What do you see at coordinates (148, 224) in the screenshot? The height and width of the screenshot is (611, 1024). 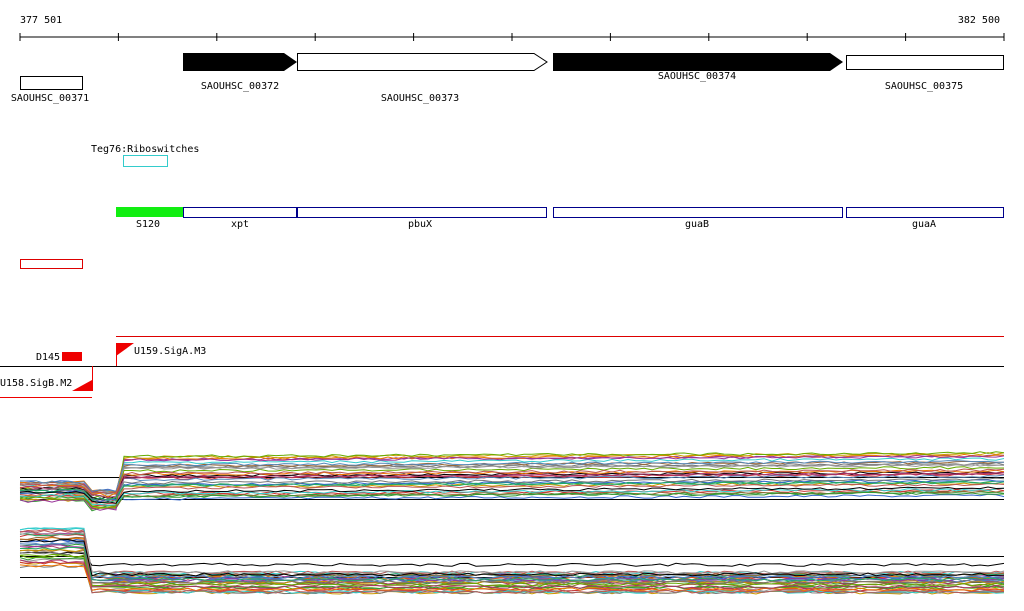 I see `operon-label: S120` at bounding box center [148, 224].